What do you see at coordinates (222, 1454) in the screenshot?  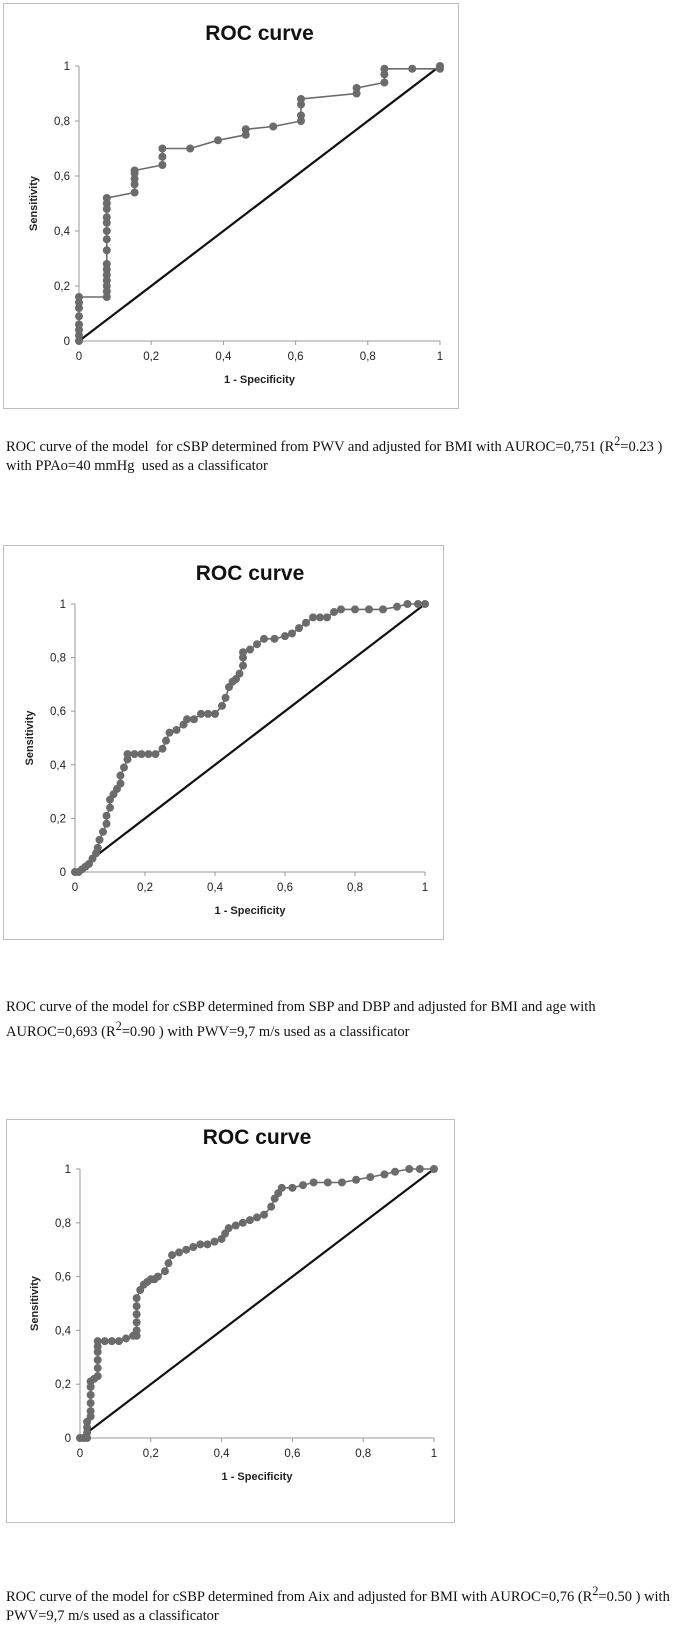 I see `x-tick-label: 0,4` at bounding box center [222, 1454].